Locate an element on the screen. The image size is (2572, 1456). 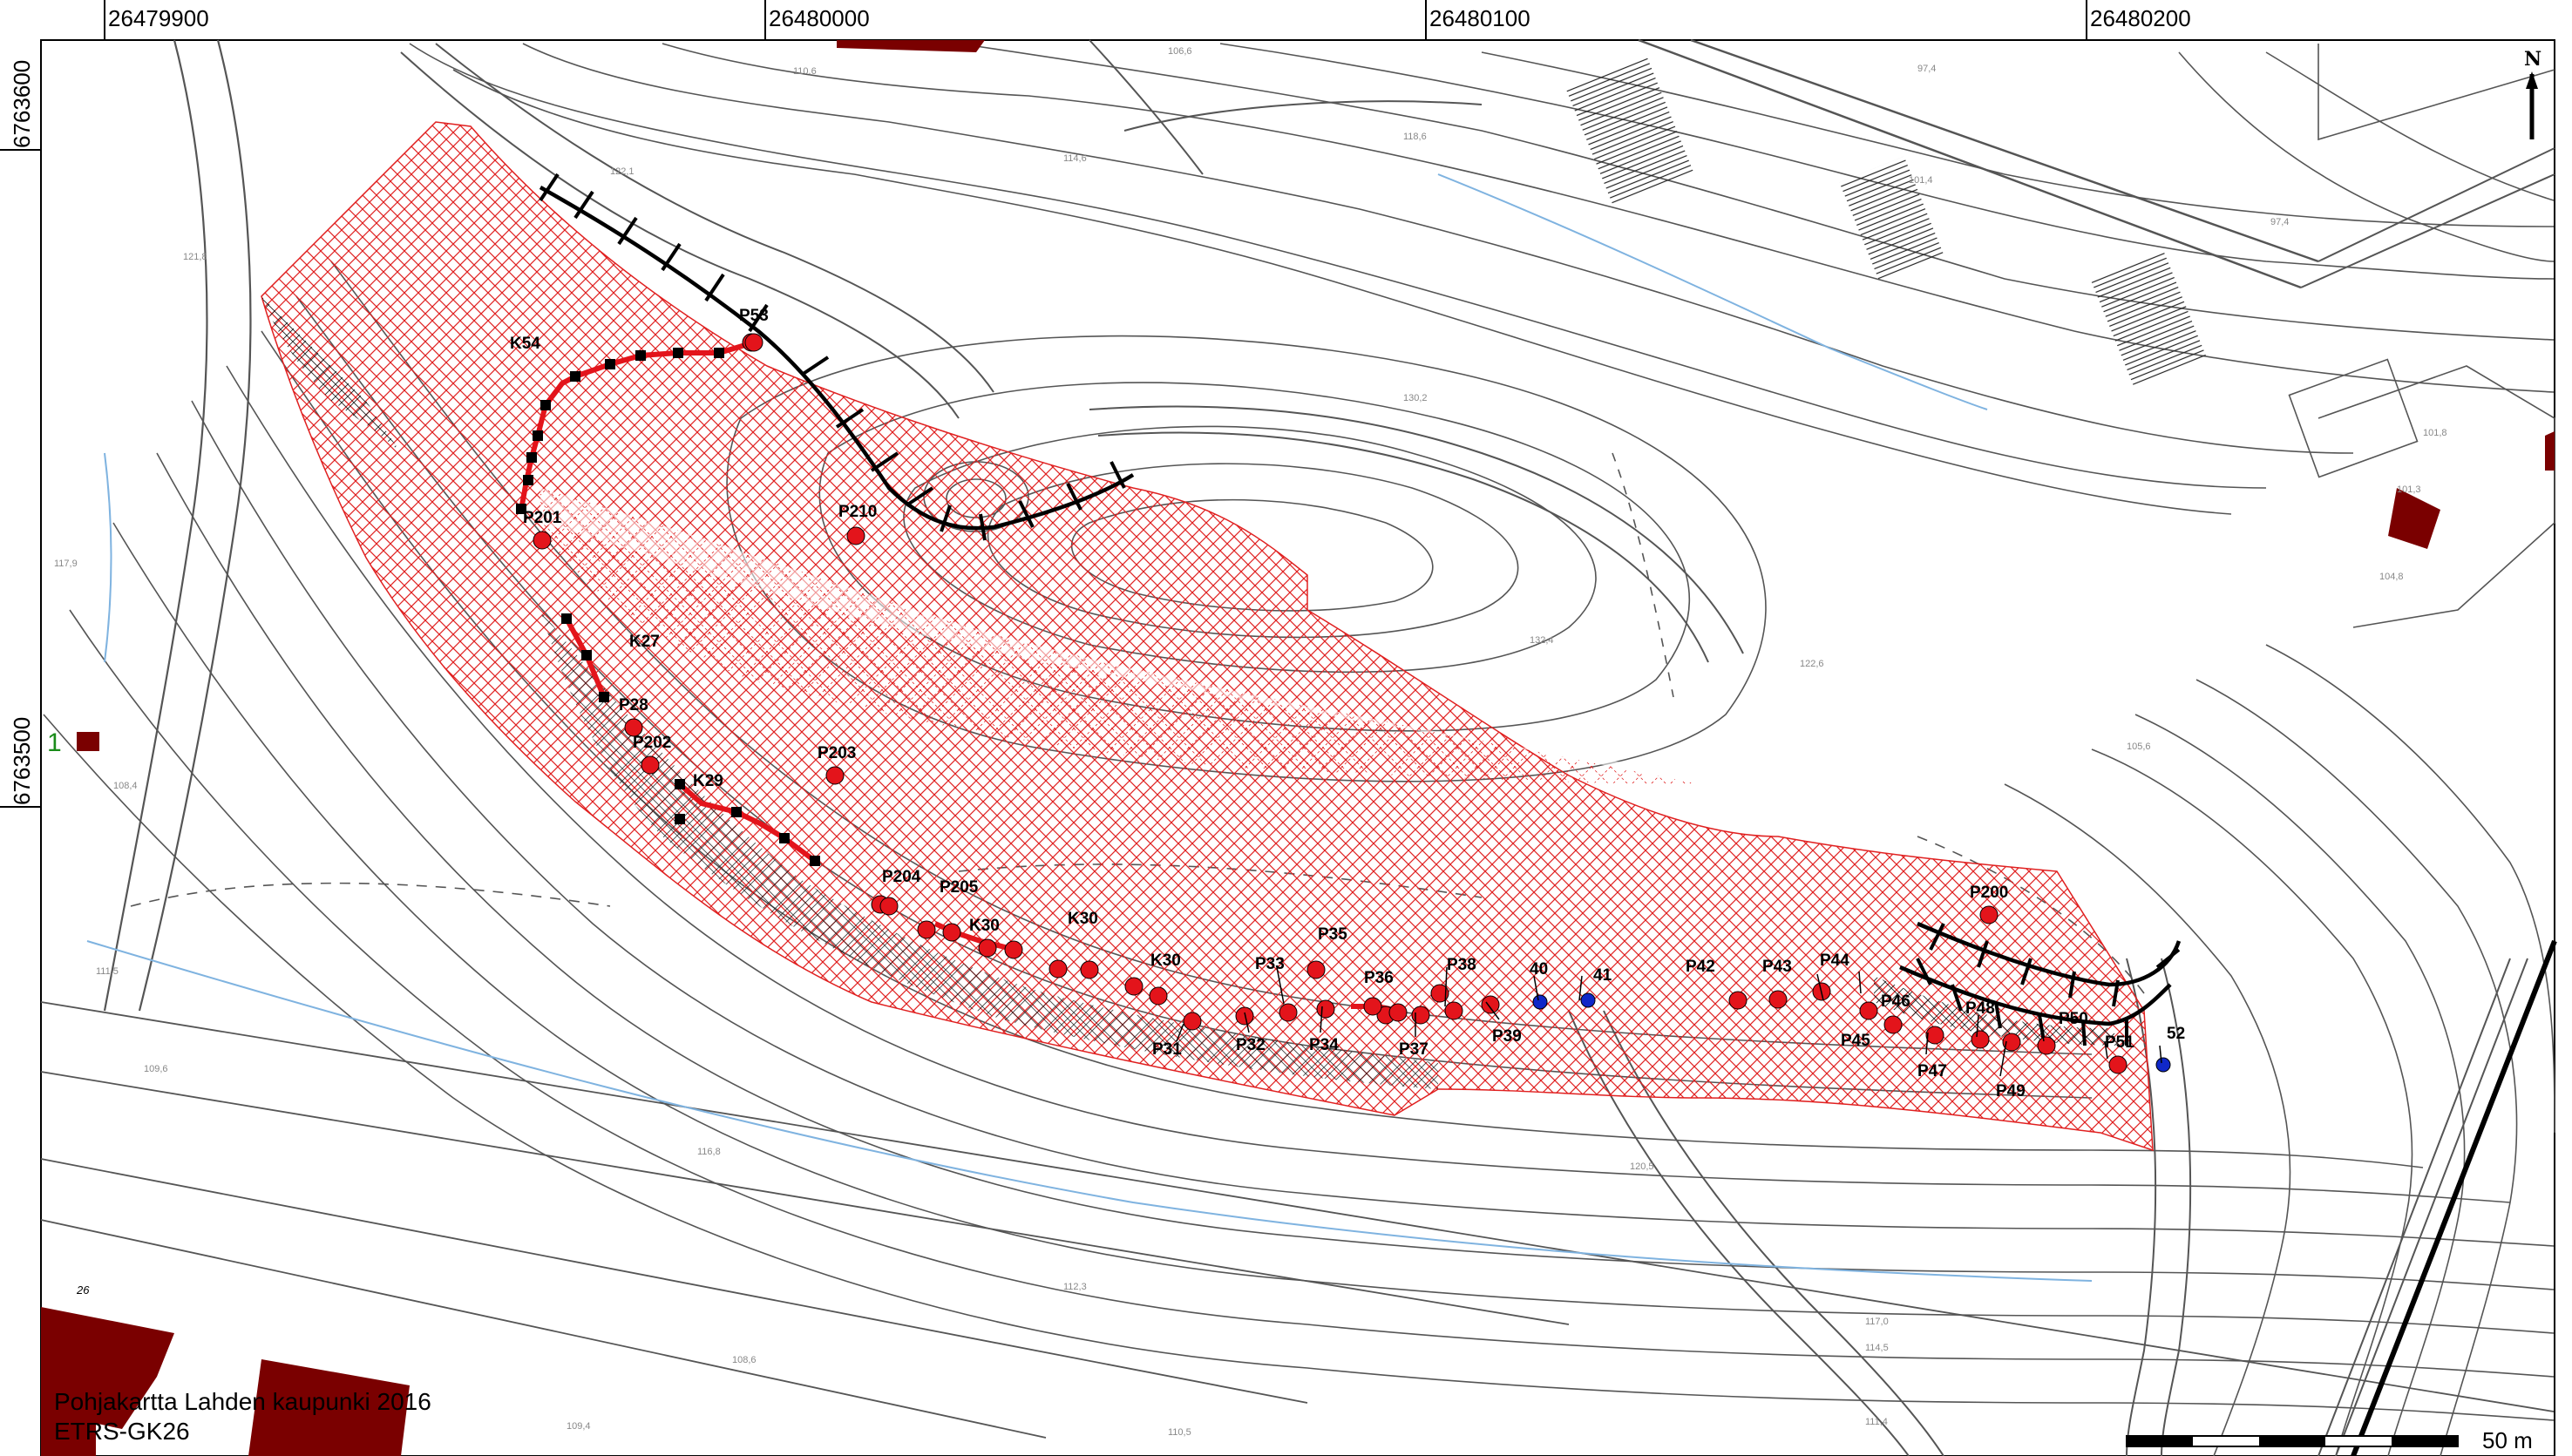
leader-lines is located at coordinates (1669, 1021).